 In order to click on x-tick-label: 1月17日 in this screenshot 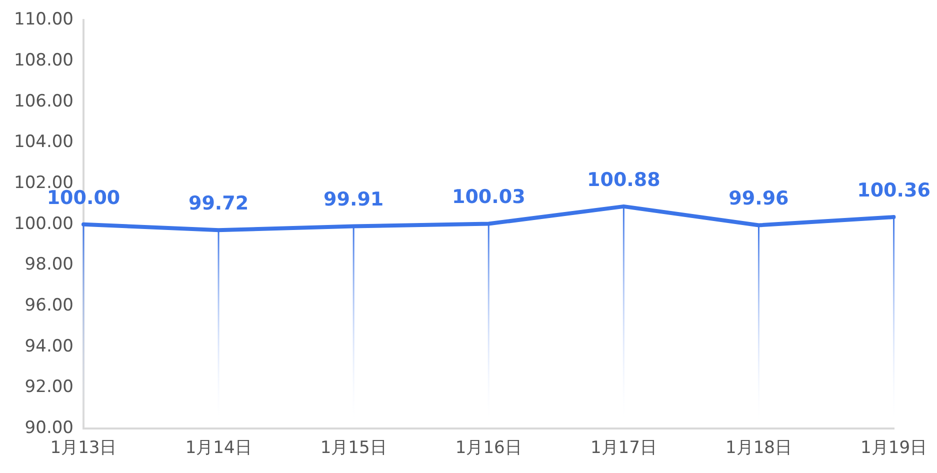, I will do `click(623, 448)`.